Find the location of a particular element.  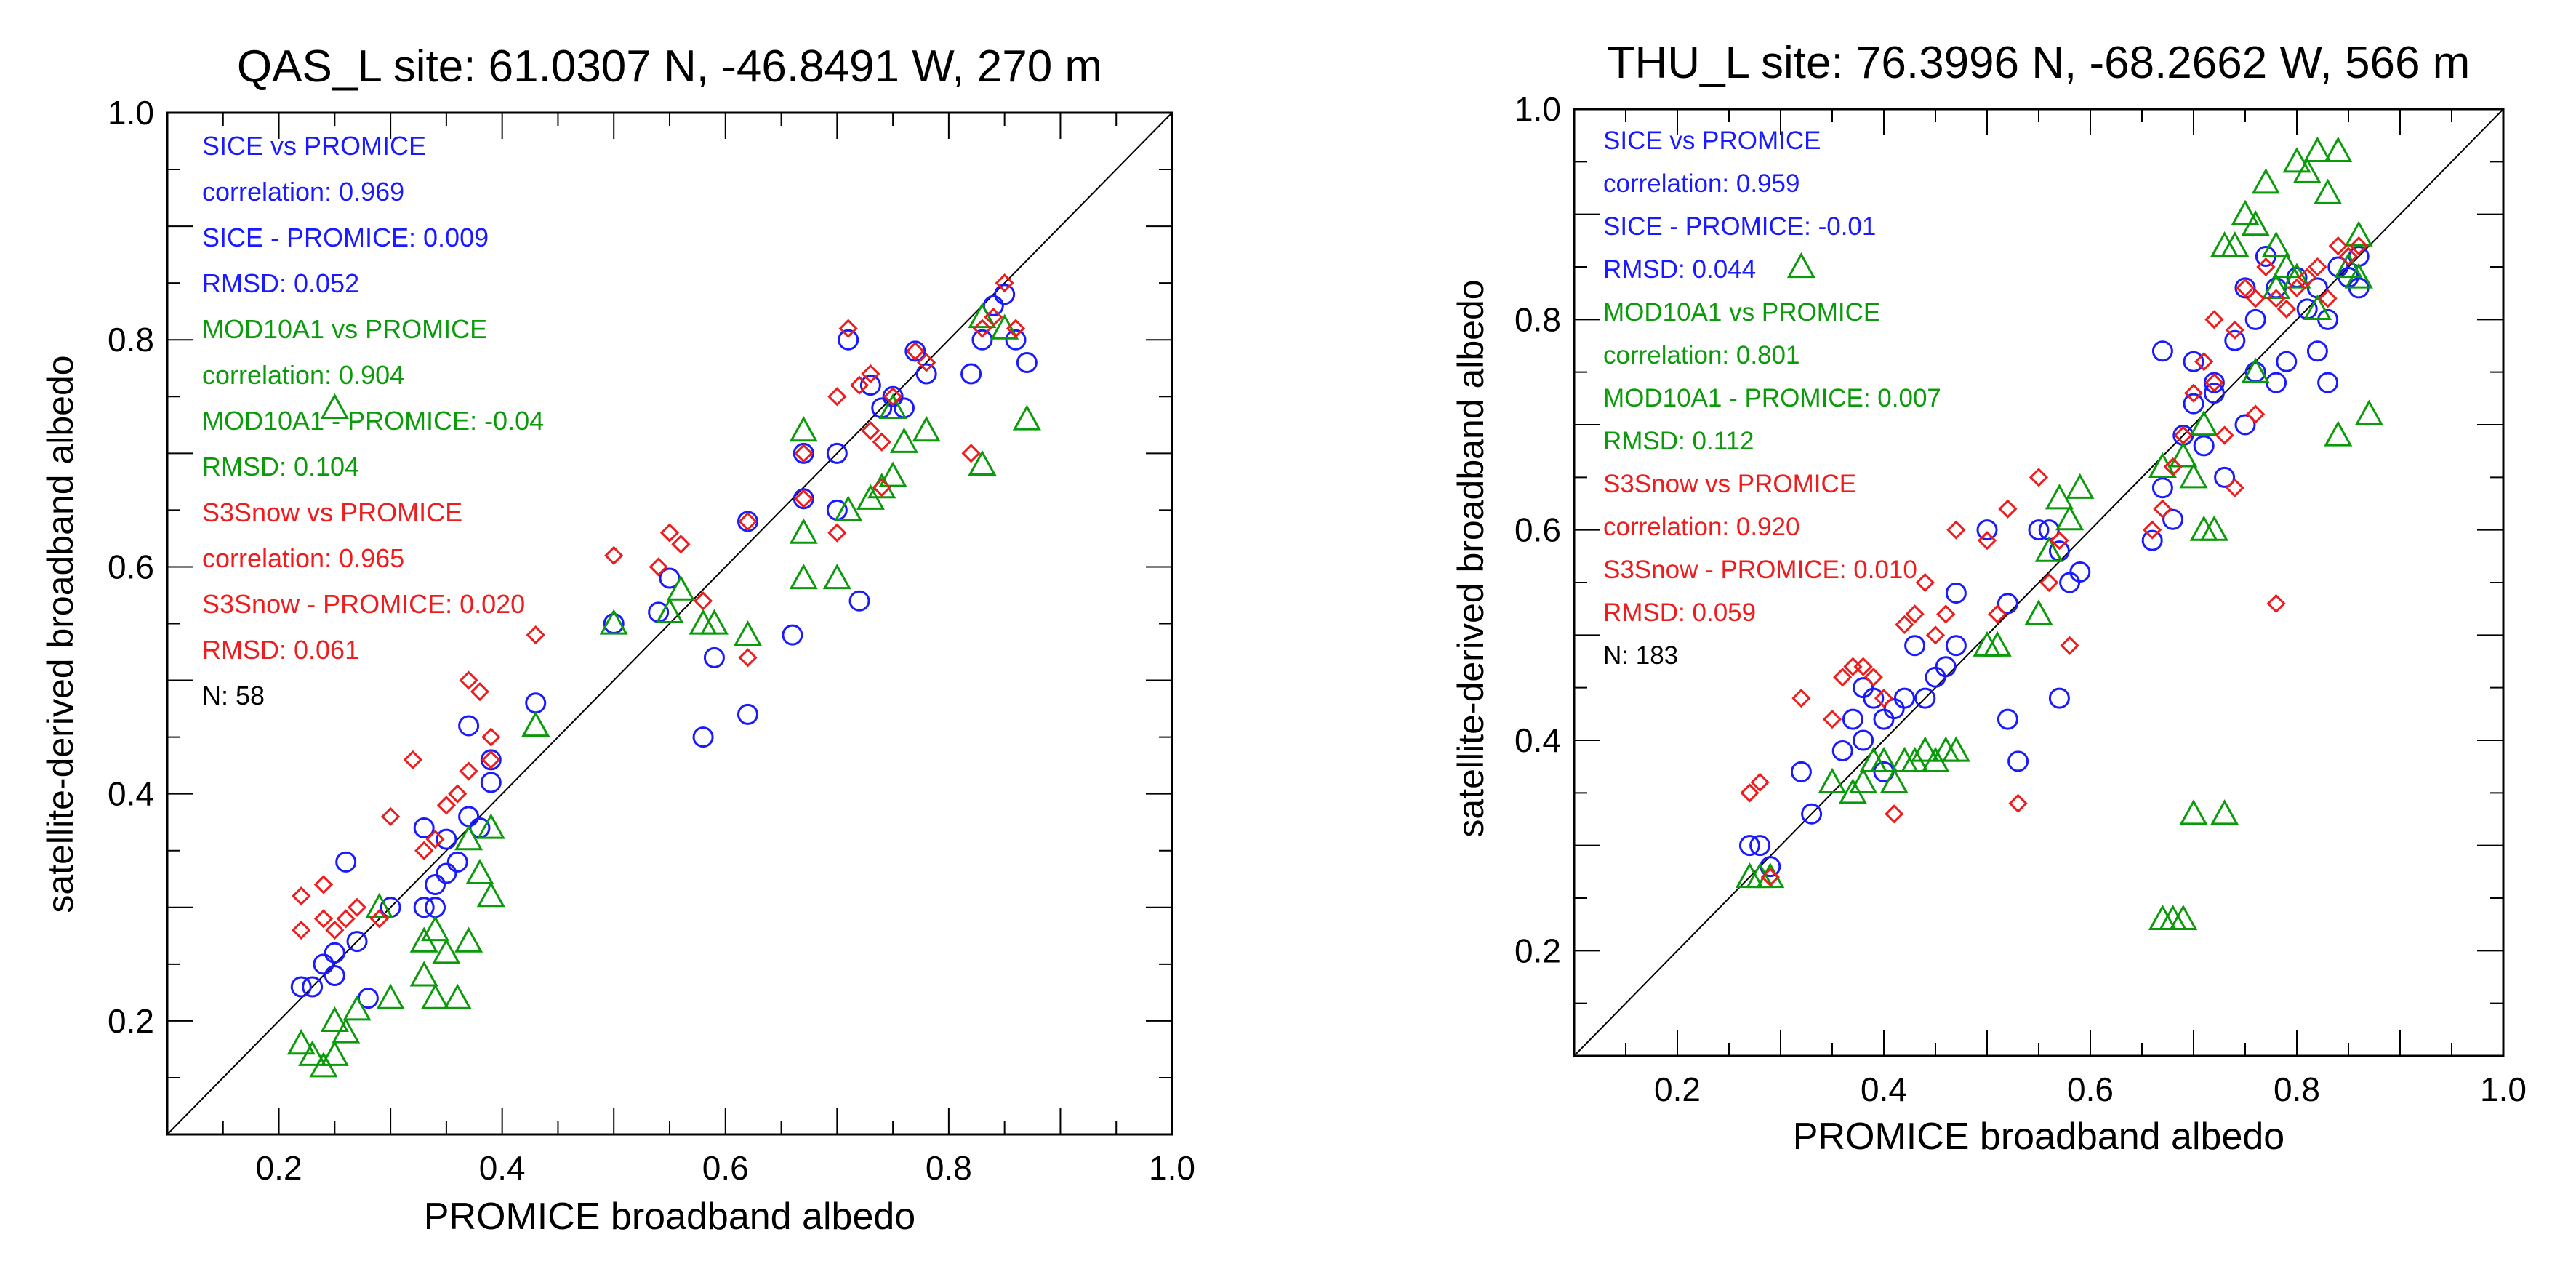

stats-annotation: N: 183 is located at coordinates (1640, 655).